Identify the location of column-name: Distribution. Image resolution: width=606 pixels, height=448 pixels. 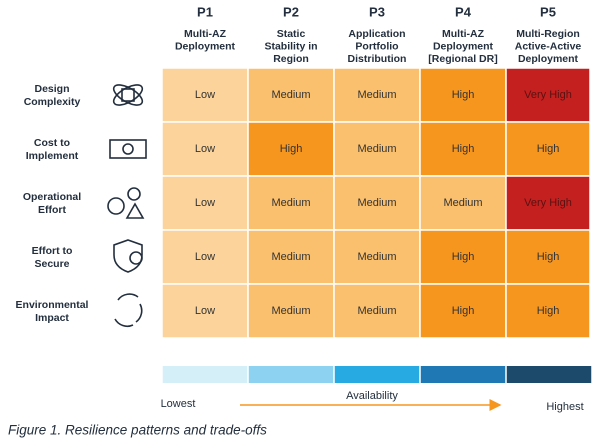
(377, 59).